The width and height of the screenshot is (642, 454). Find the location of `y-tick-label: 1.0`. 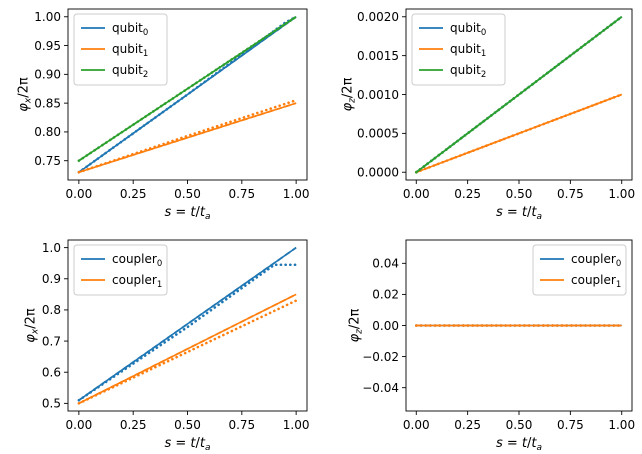

y-tick-label: 1.0 is located at coordinates (51, 248).